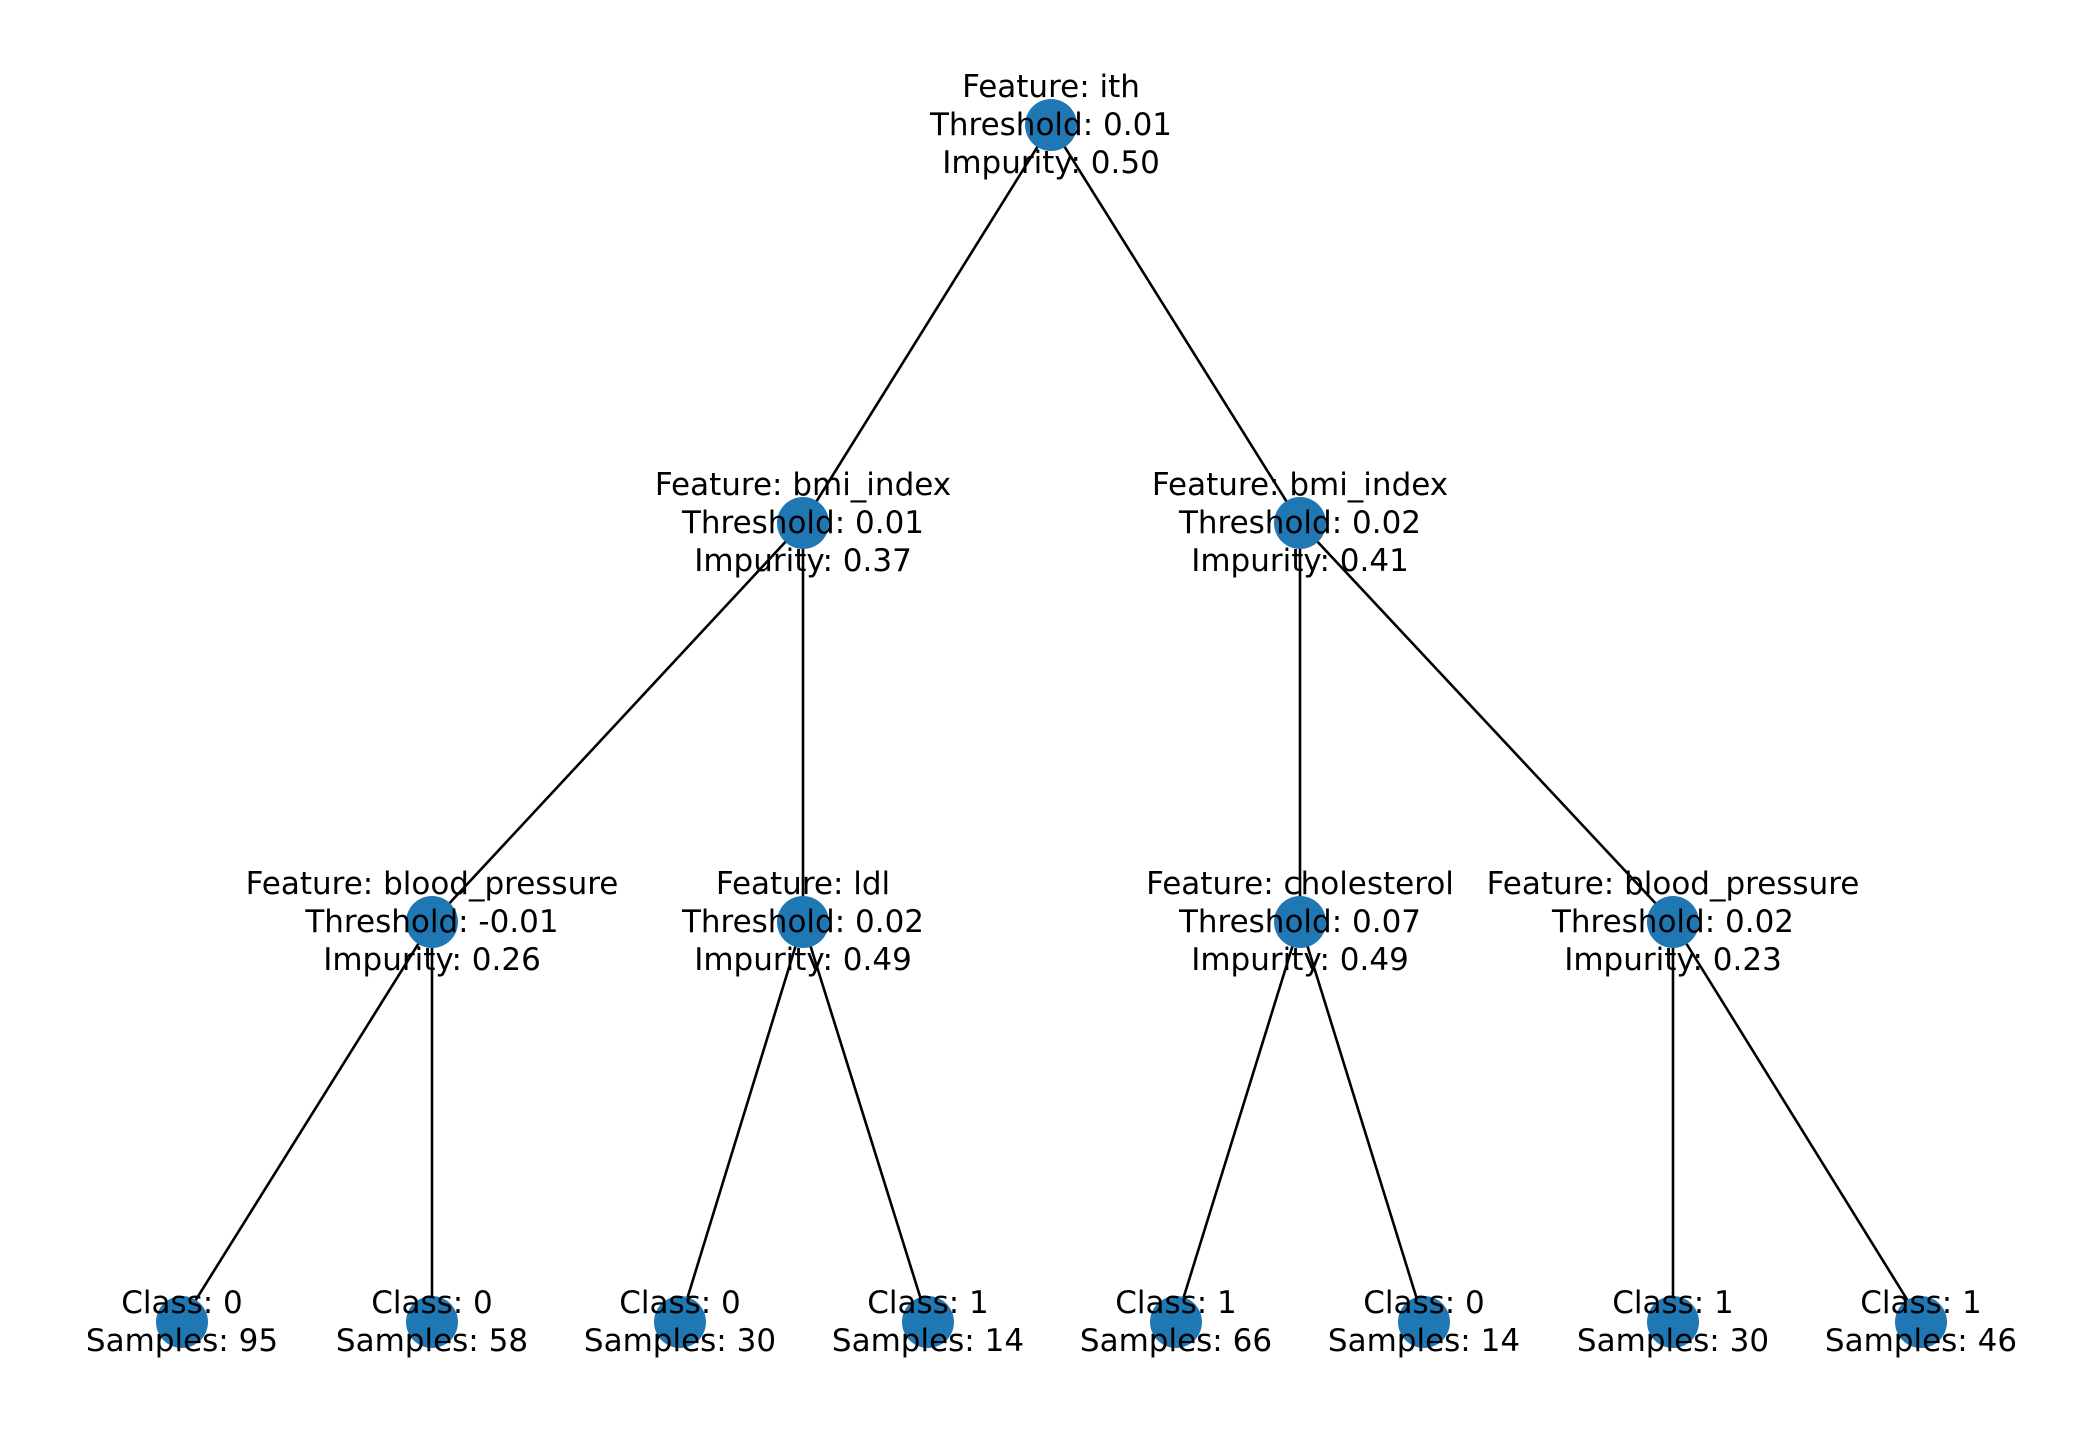 This screenshot has height=1438, width=2092. What do you see at coordinates (432, 960) in the screenshot?
I see `node-label-line: Impurity: 0.26` at bounding box center [432, 960].